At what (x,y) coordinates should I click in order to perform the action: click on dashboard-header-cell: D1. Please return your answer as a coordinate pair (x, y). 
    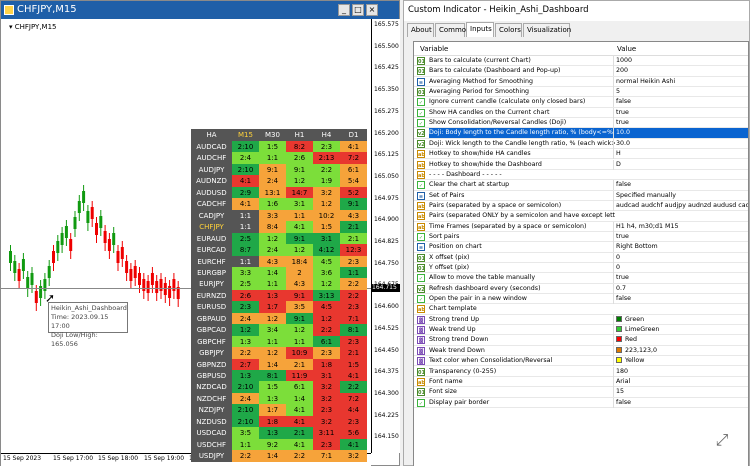
    Looking at the image, I should click on (353, 135).